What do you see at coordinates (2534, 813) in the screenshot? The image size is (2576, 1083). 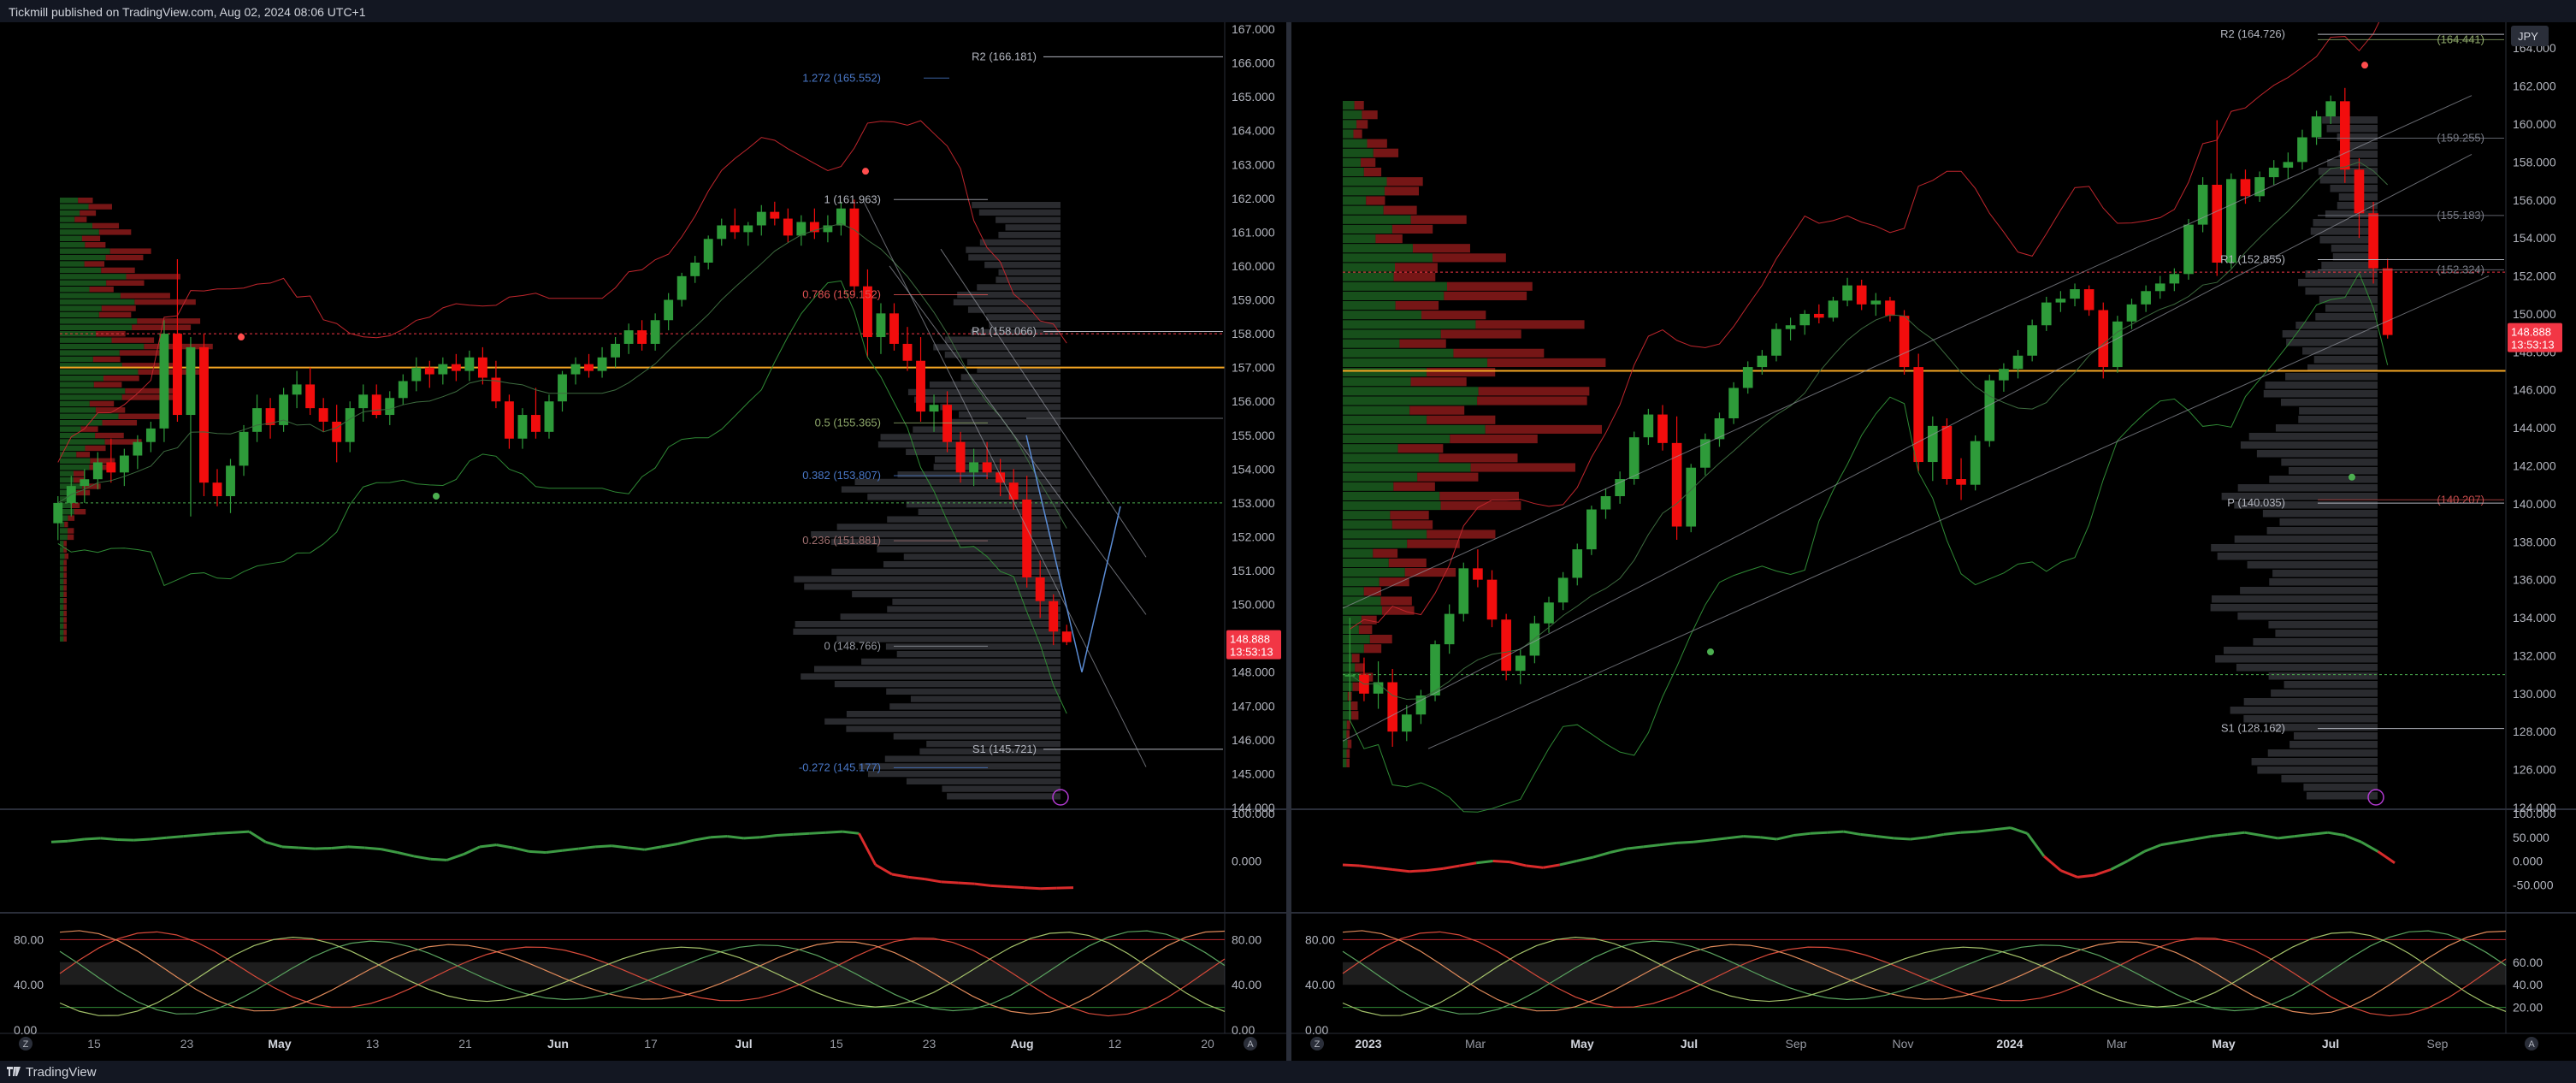 I see `oscillator-axis-label: 100.000` at bounding box center [2534, 813].